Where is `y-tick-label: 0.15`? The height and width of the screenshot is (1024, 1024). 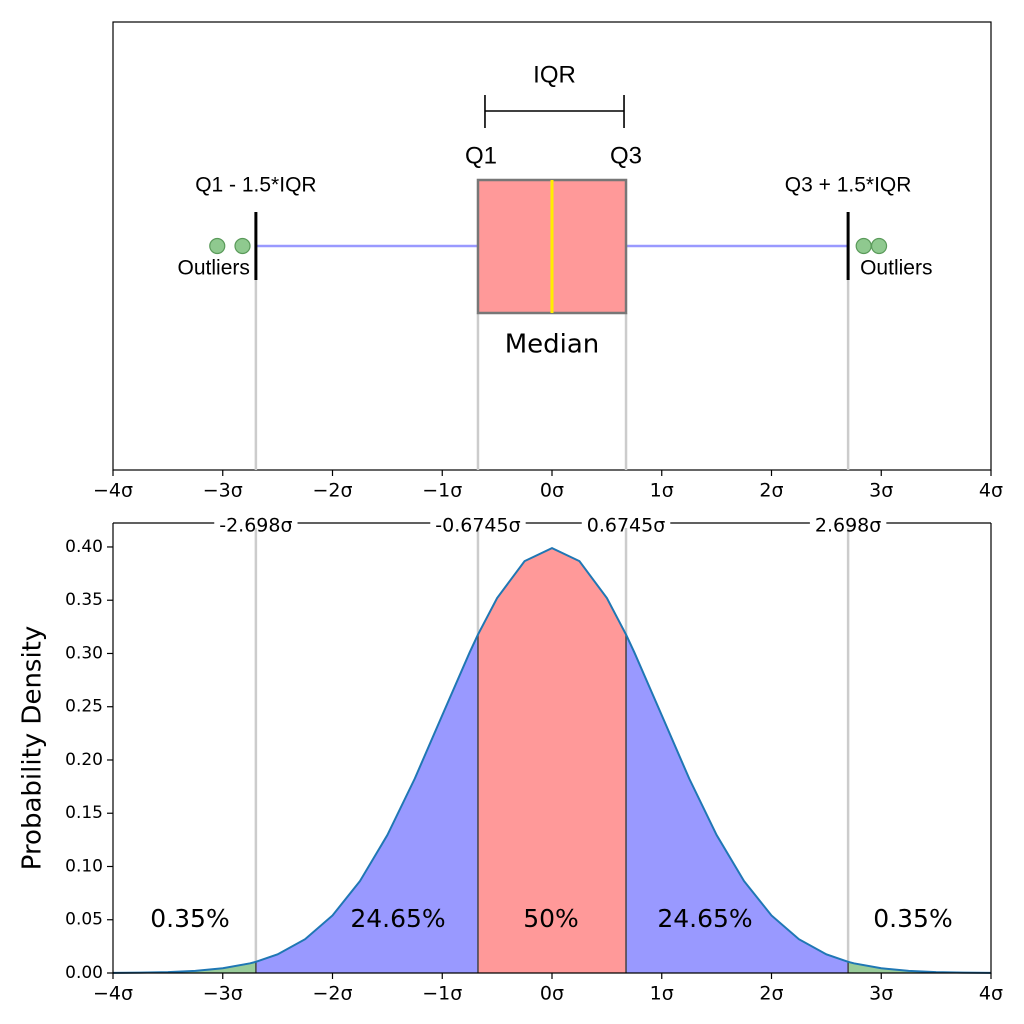 y-tick-label: 0.15 is located at coordinates (84, 813).